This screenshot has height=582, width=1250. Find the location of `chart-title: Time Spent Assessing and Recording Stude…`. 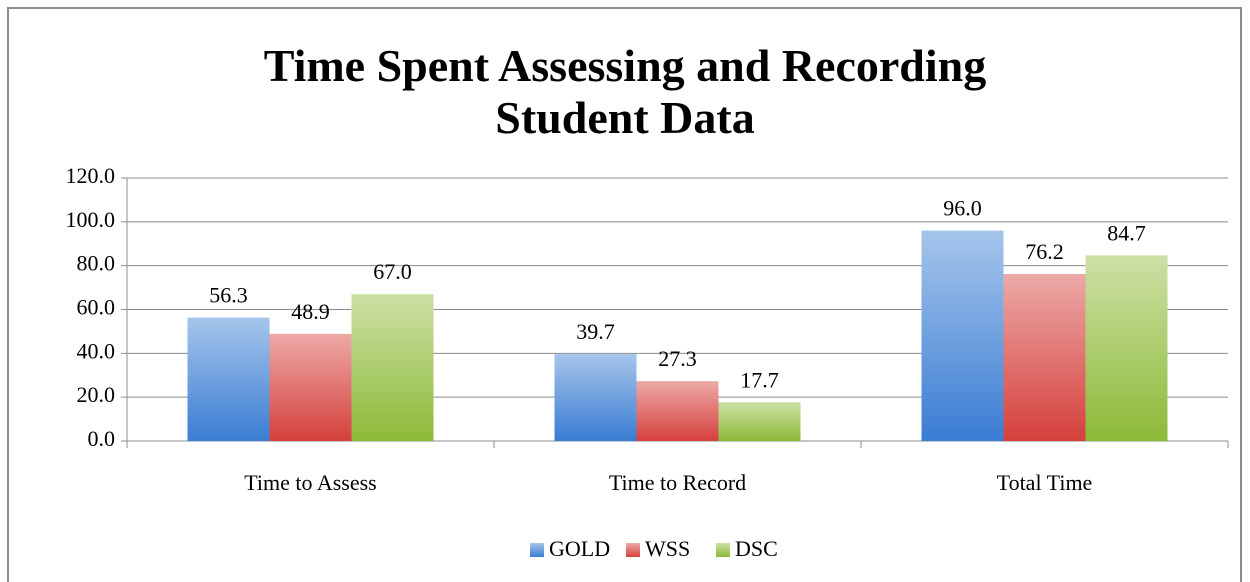

chart-title: Time Spent Assessing and Recording Stude… is located at coordinates (625, 91).